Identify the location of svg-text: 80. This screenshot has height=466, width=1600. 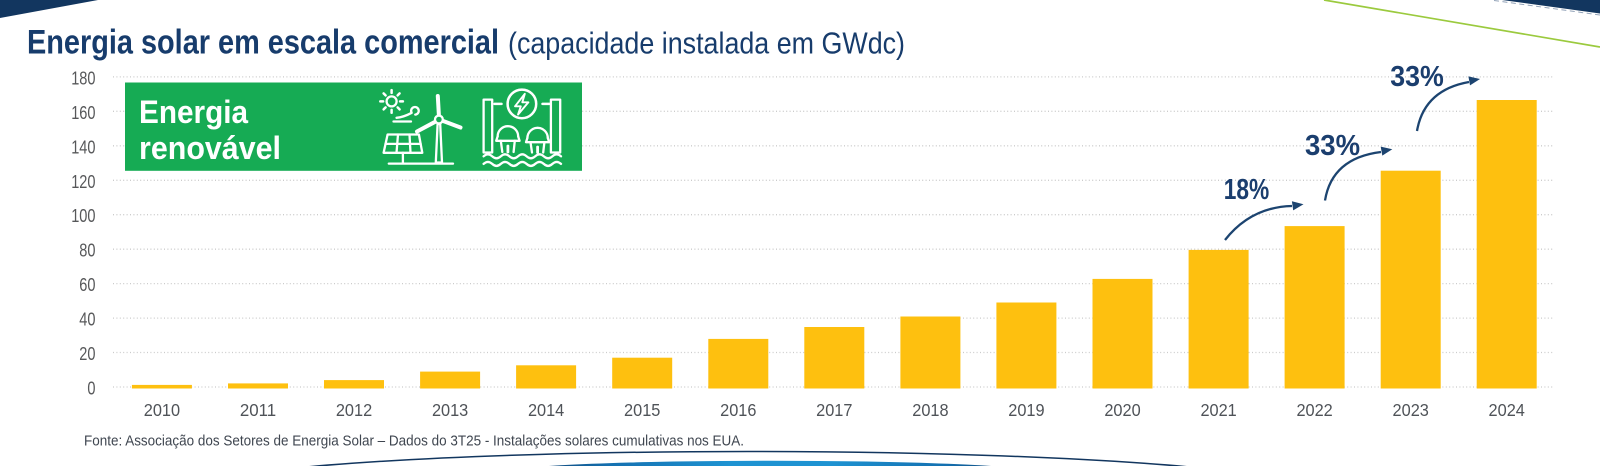
(87, 250).